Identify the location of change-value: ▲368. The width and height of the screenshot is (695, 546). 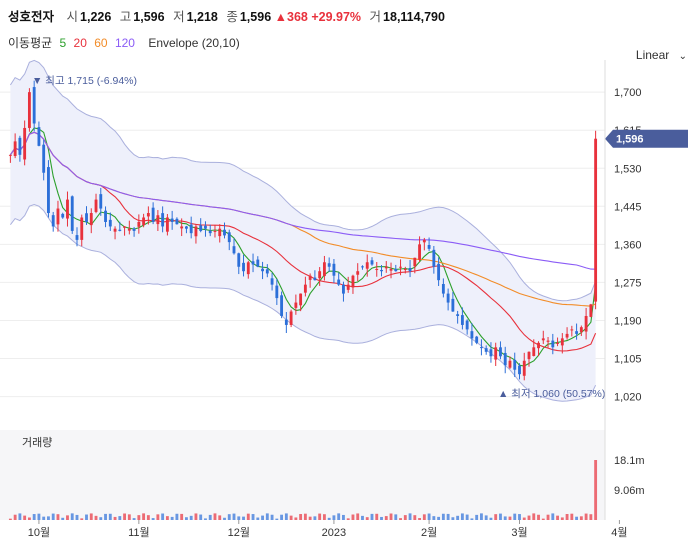
(291, 17).